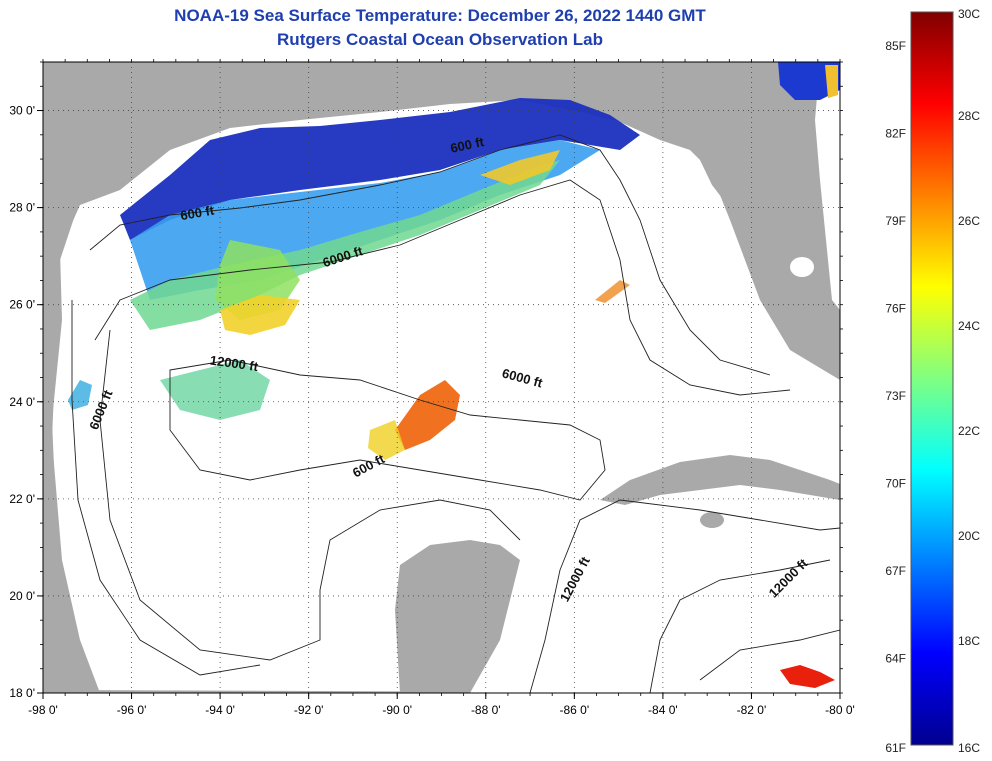 This screenshot has width=992, height=761. I want to click on colorbar-c-label: 18C, so click(969, 641).